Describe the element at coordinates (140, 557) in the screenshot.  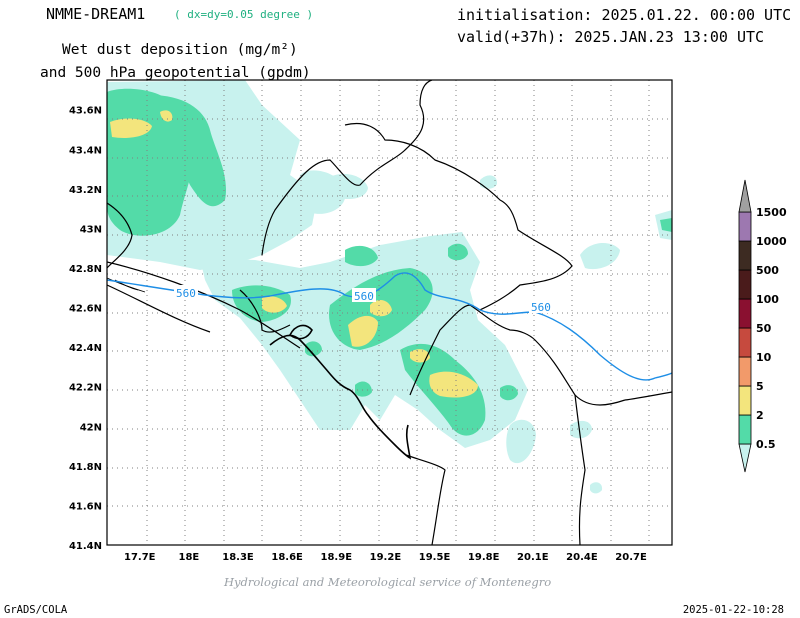
I see `x-tick-label: 17.7E` at that location.